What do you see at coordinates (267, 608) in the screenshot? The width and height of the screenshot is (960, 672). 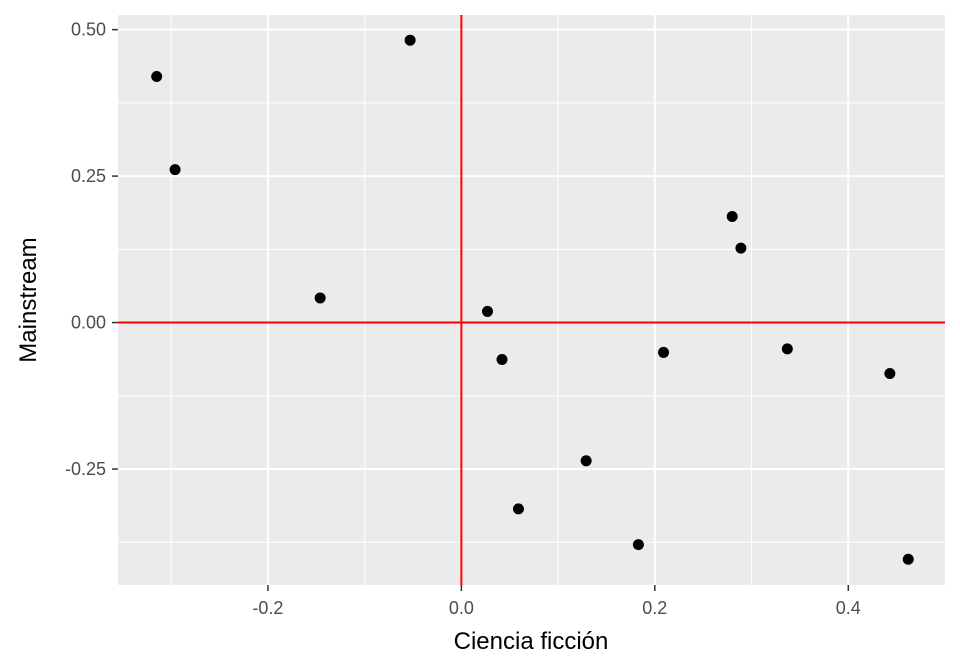 I see `x-tick-label: -0.2` at bounding box center [267, 608].